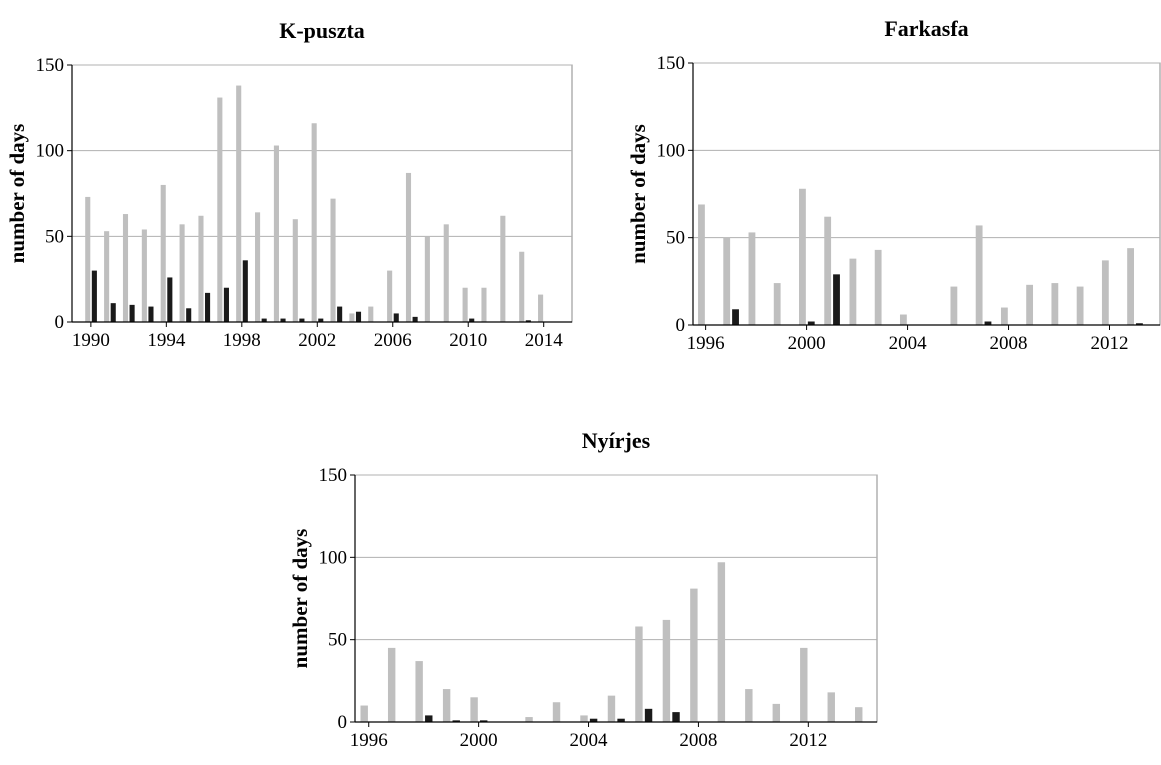 The height and width of the screenshot is (765, 1161). Describe the element at coordinates (926, 28) in the screenshot. I see `chart-title: Farkasfa` at that location.